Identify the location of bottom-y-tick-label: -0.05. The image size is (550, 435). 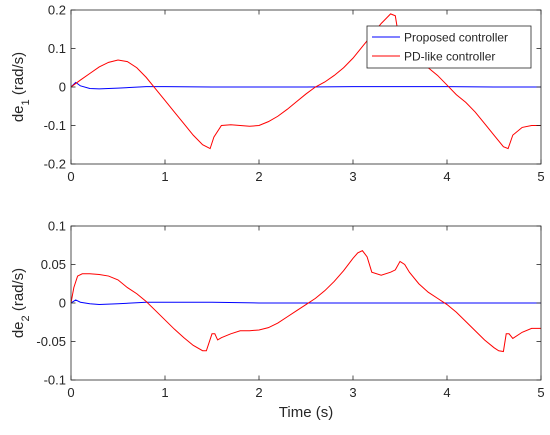
(51, 341).